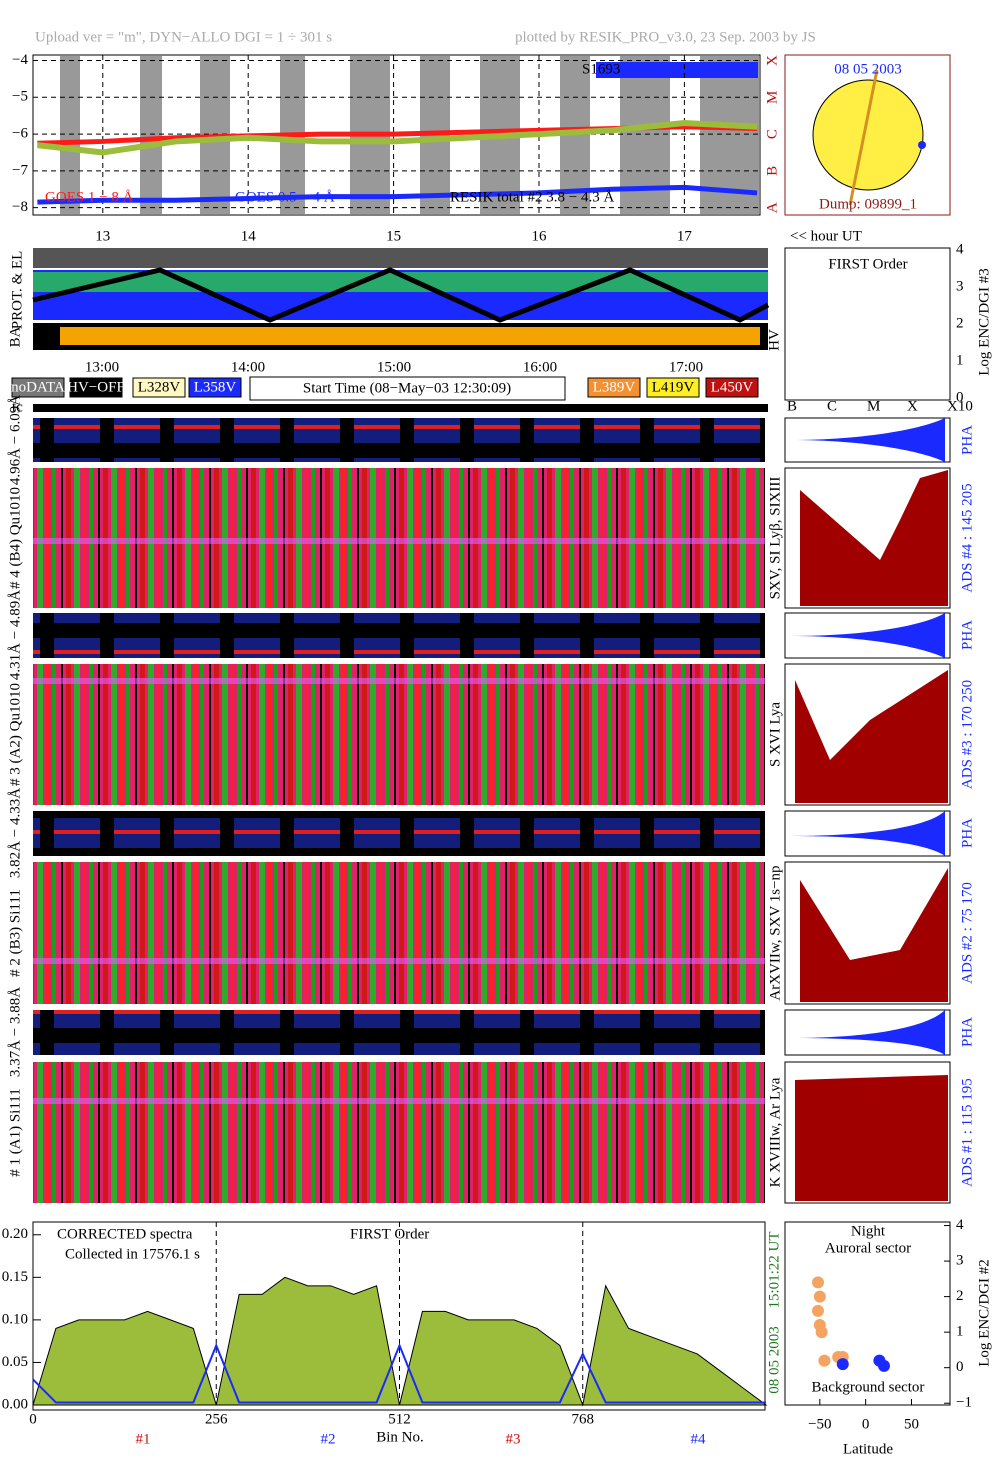  I want to click on legend-entry: L358V, so click(215, 387).